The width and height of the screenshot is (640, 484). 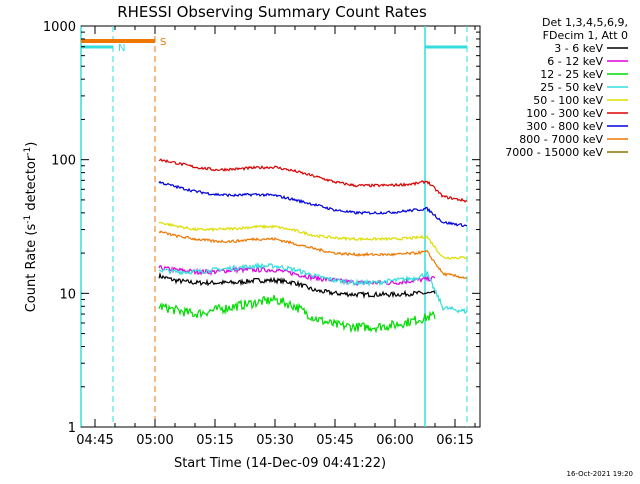 I want to click on y-axis-label-sup-2: -1, so click(x=28, y=151).